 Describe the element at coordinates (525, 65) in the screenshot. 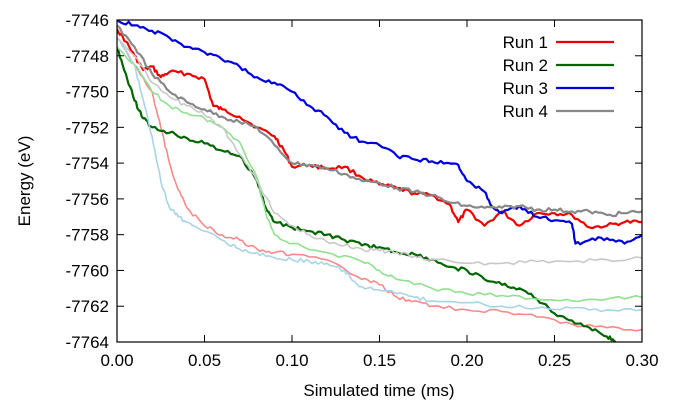

I see `legend-label: Run 2` at that location.